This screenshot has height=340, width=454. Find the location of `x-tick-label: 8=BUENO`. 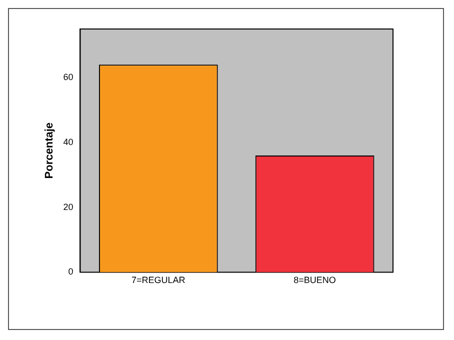

x-tick-label: 8=BUENO is located at coordinates (315, 280).